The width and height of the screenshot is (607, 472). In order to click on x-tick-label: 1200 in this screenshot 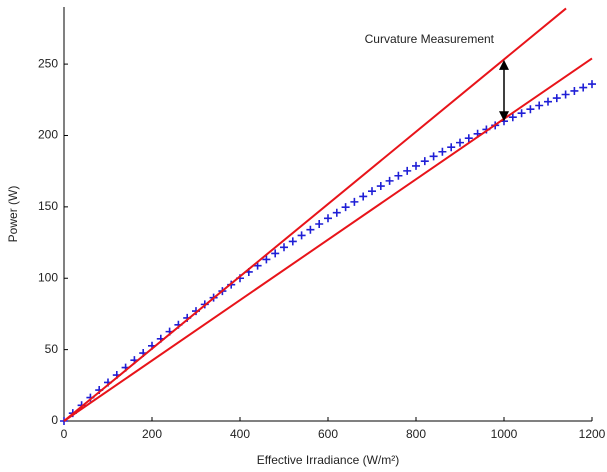, I will do `click(592, 434)`.